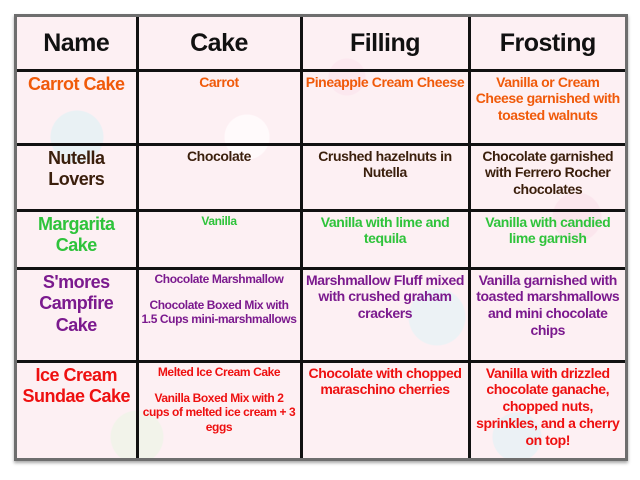 This screenshot has width=640, height=480. I want to click on row-filling: Crushed hazelnuts in Nutella, so click(385, 177).